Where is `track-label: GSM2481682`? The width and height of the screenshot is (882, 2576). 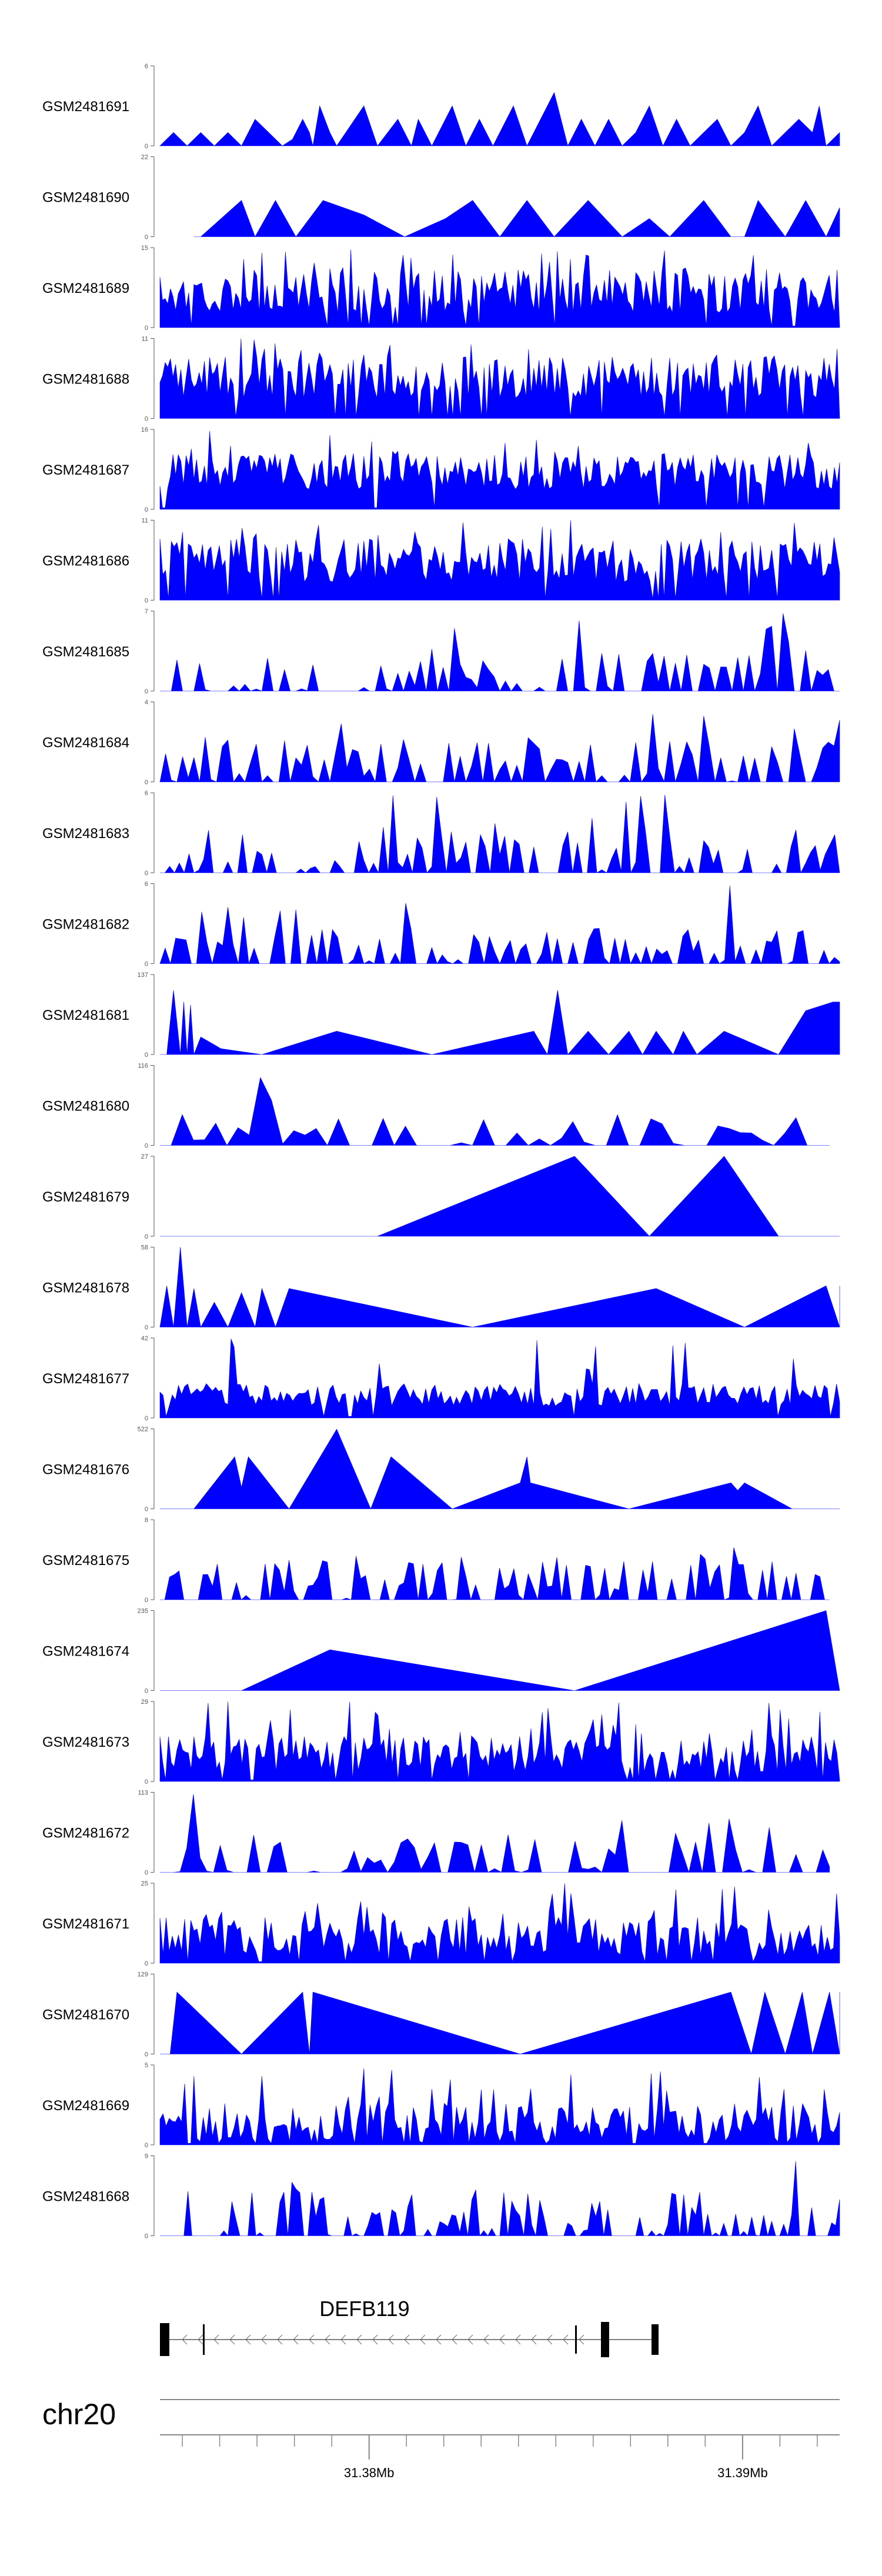
track-label: GSM2481682 is located at coordinates (85, 925).